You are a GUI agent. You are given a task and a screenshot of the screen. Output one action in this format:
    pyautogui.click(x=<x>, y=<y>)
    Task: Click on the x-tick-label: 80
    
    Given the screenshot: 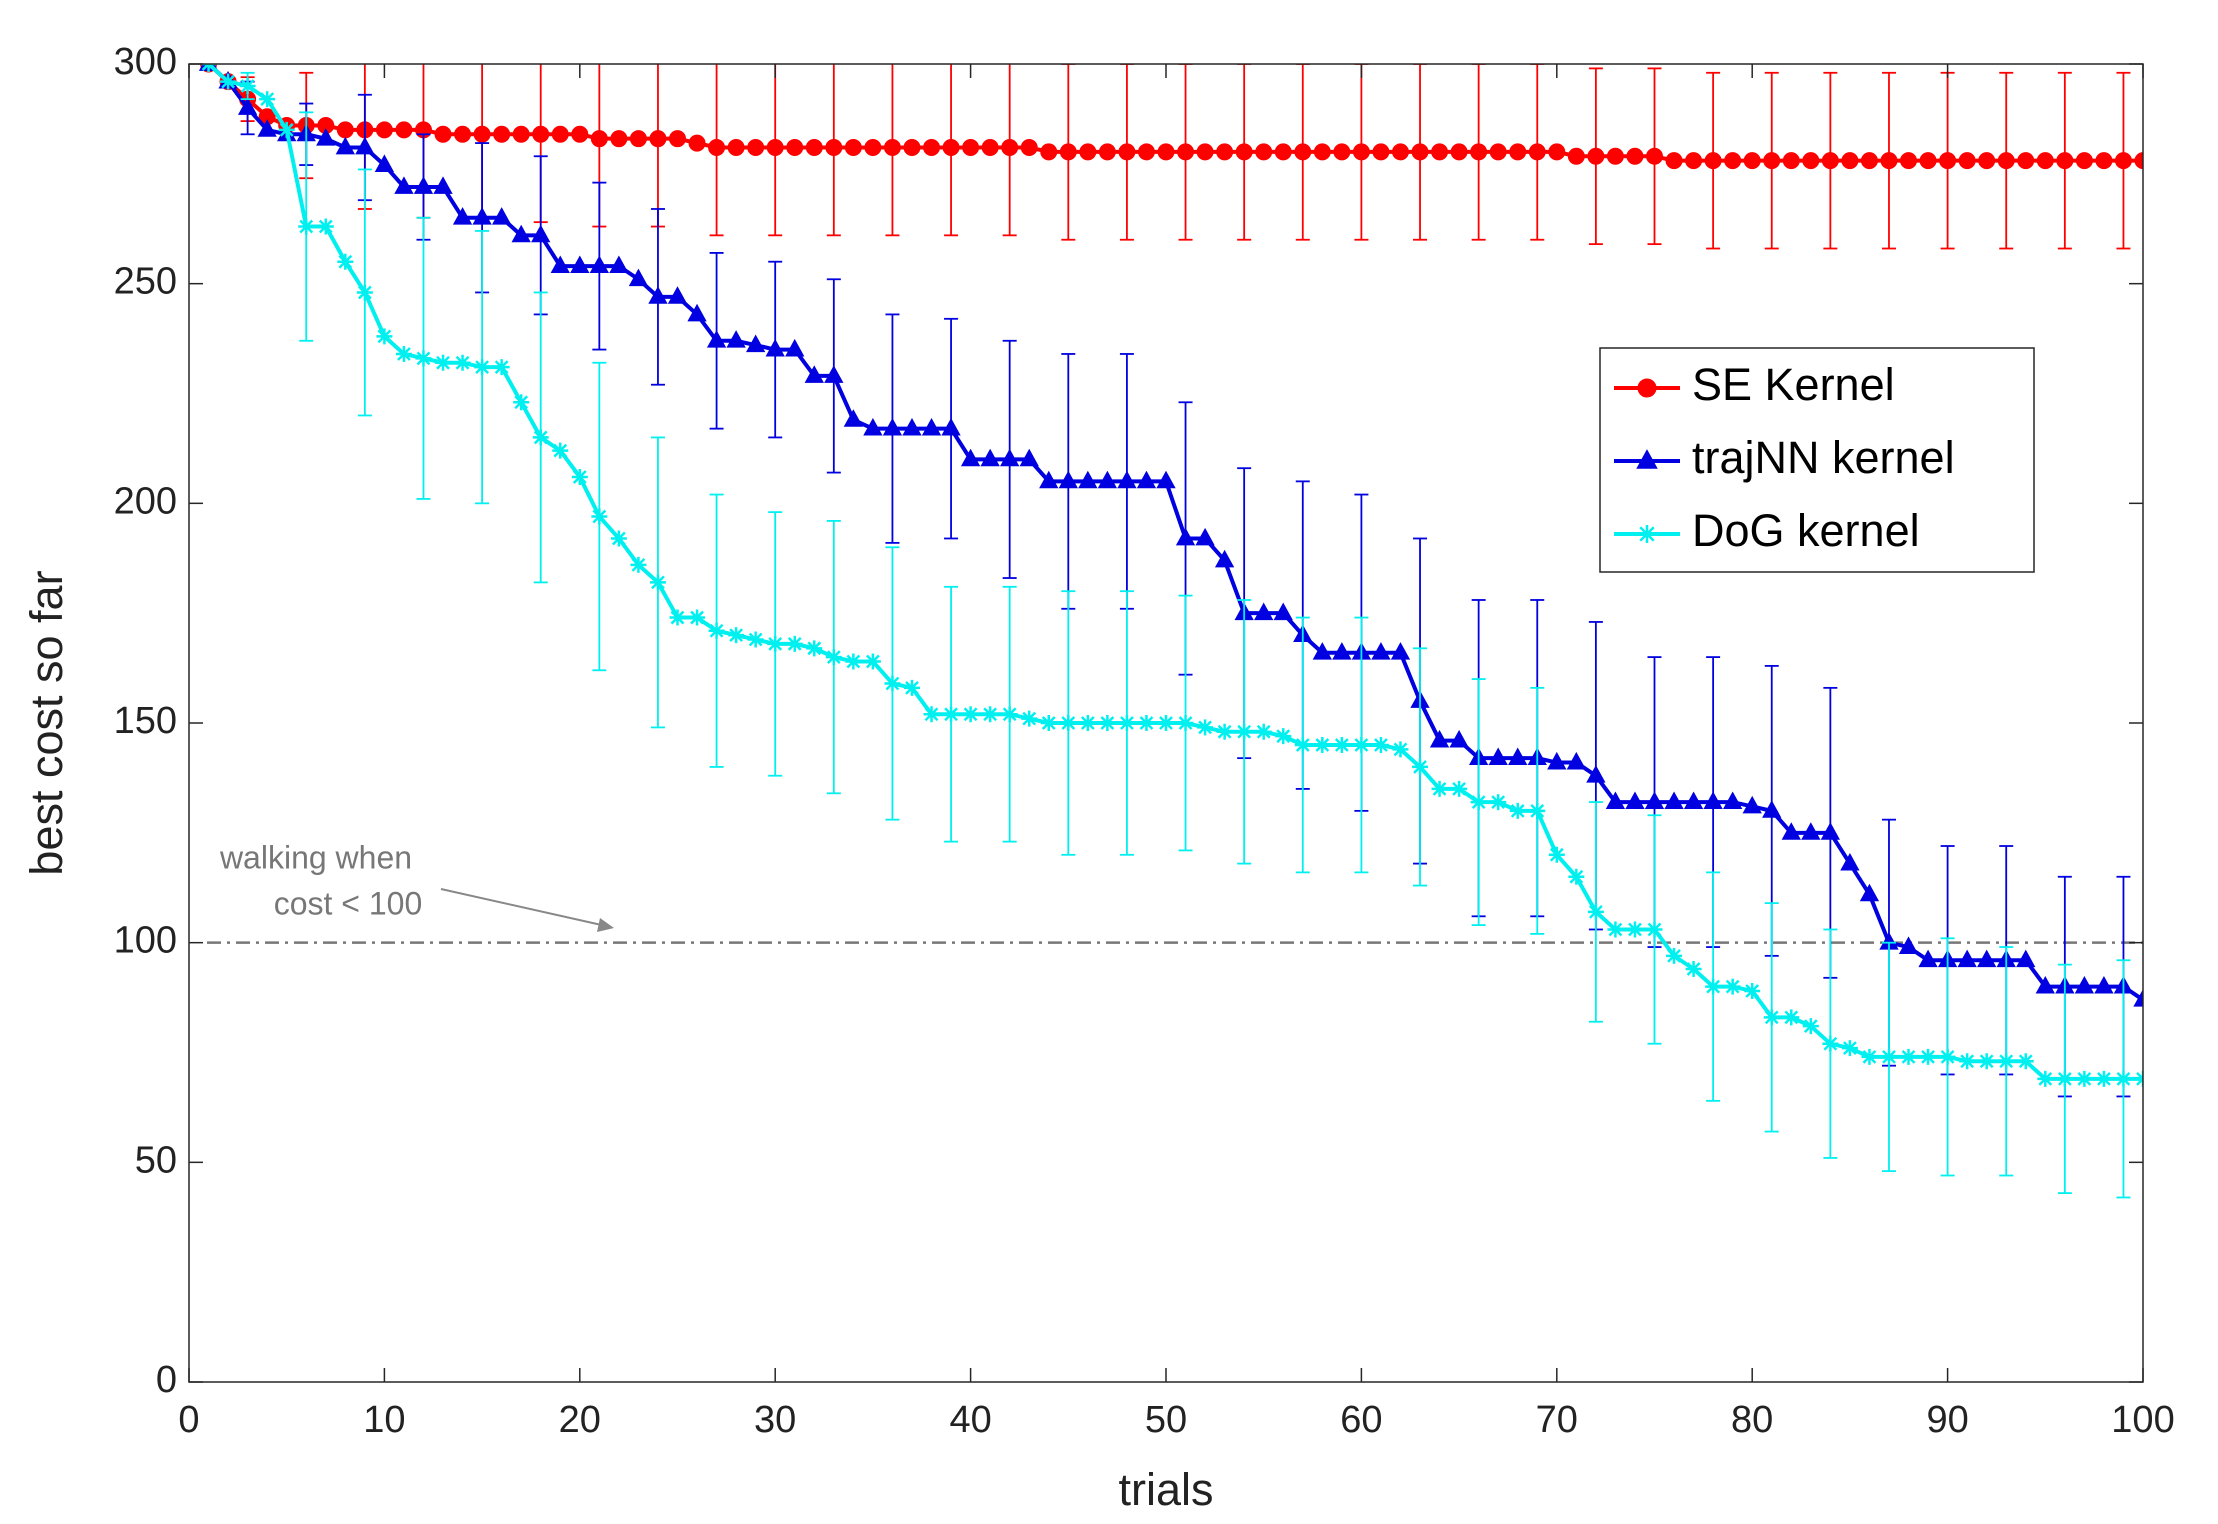 What is the action you would take?
    pyautogui.click(x=1752, y=1420)
    